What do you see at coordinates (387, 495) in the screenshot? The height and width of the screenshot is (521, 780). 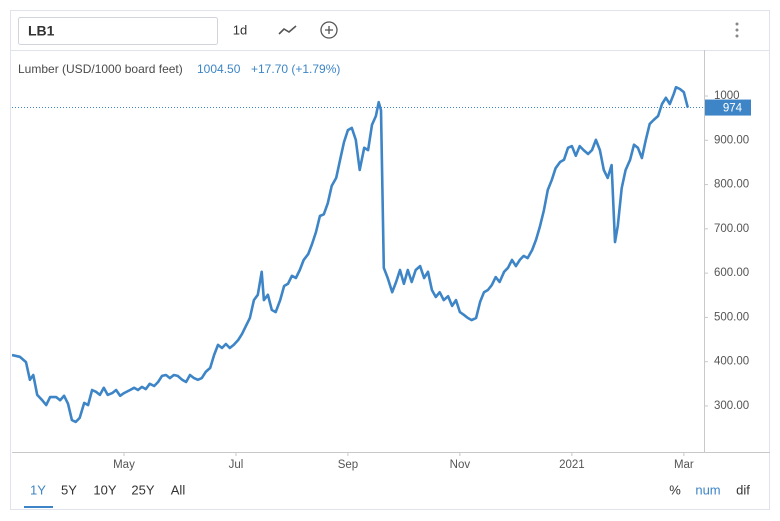 I see `bottom-bar: 1Y 5Y 10Y 25Y All% num dif` at bounding box center [387, 495].